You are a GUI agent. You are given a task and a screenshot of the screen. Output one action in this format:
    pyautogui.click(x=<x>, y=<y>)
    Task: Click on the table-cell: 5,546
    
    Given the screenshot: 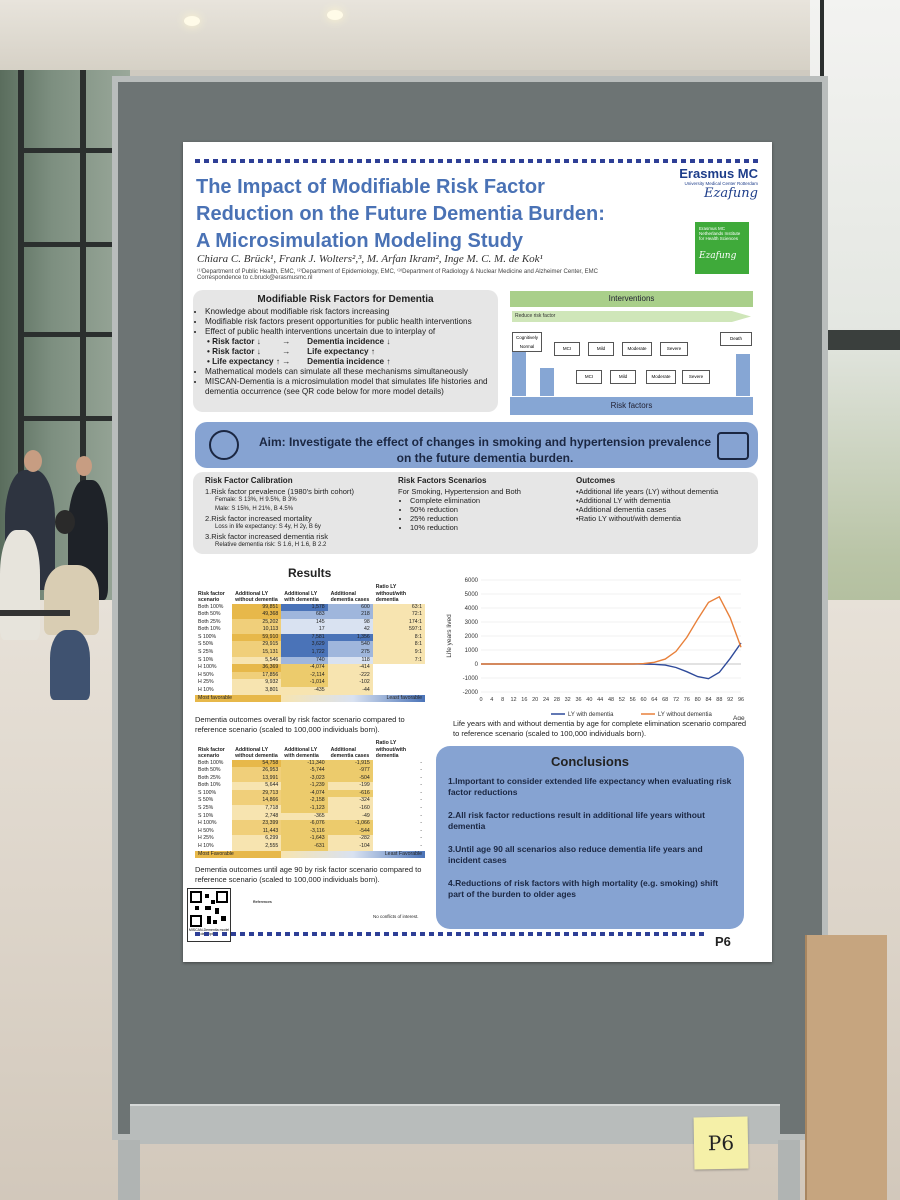 What is the action you would take?
    pyautogui.click(x=257, y=660)
    